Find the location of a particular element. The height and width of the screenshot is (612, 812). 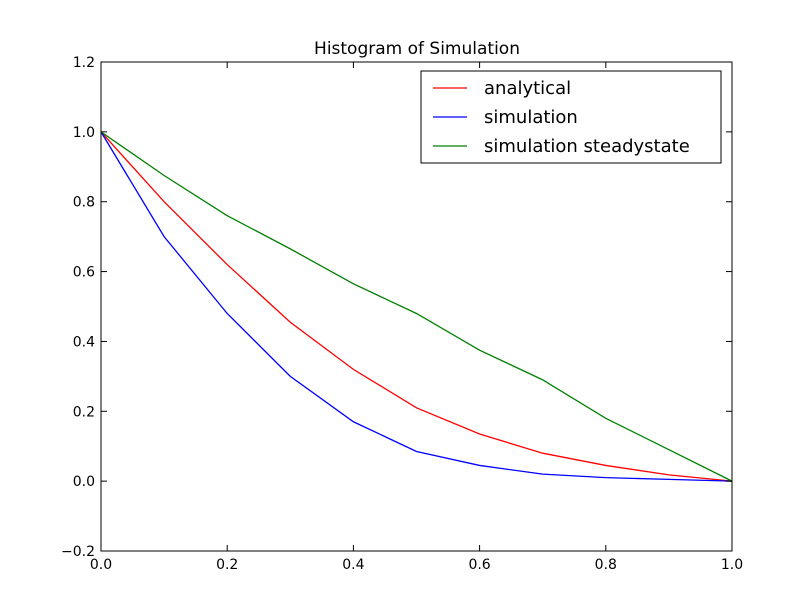

legend-label: simulation is located at coordinates (531, 117).